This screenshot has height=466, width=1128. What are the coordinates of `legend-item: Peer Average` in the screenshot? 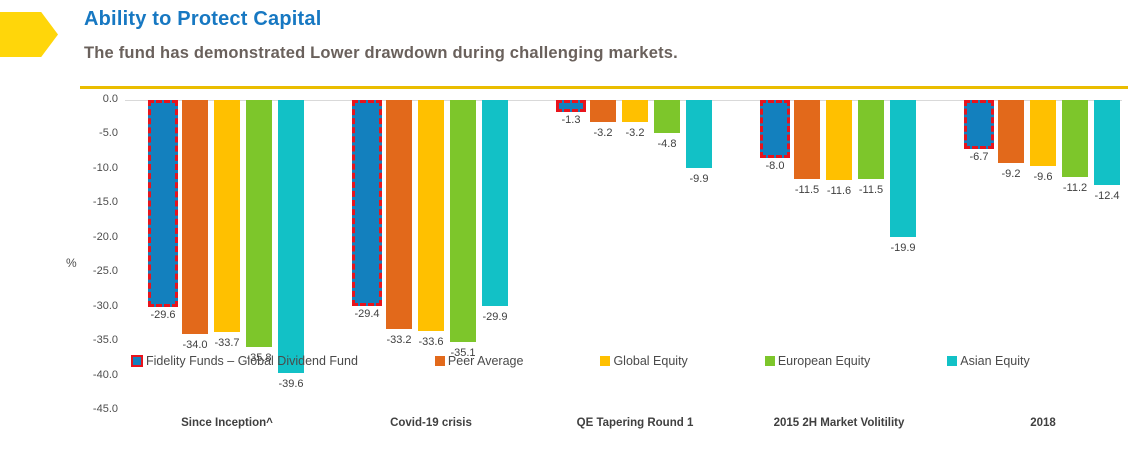 It's located at (479, 361).